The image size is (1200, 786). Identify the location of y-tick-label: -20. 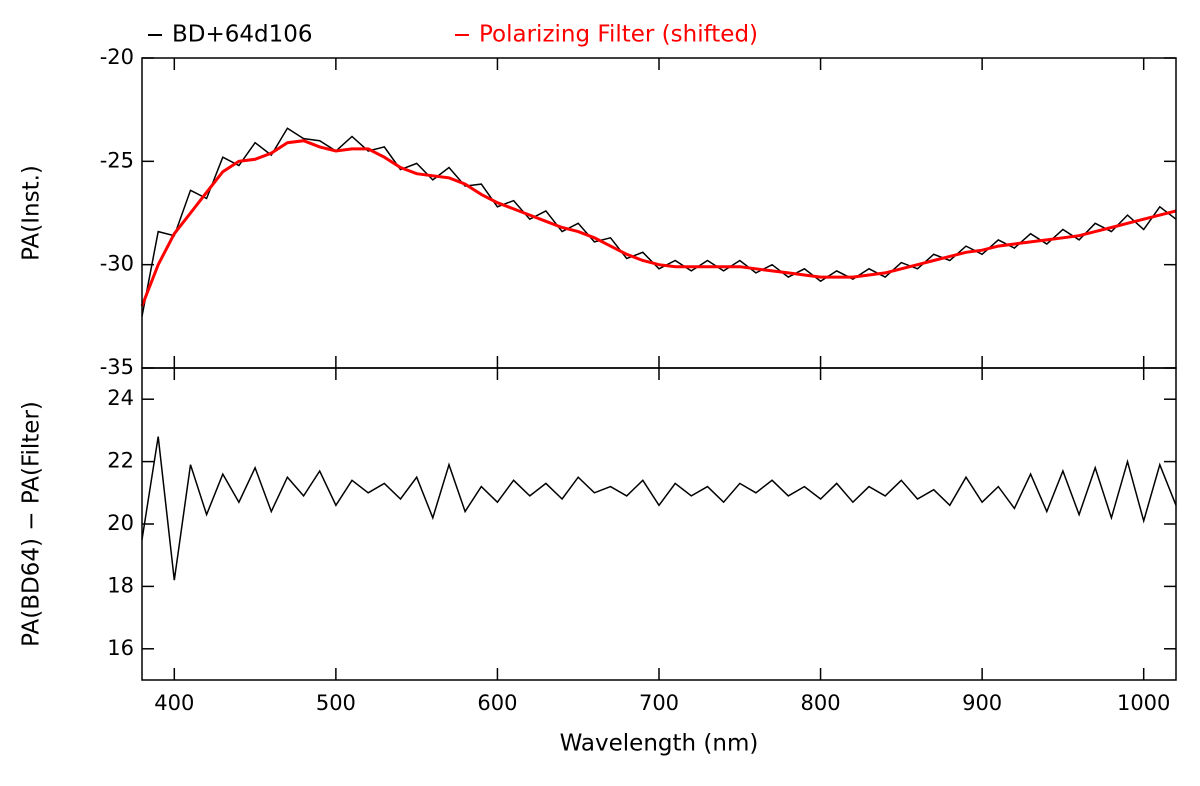
(117, 57).